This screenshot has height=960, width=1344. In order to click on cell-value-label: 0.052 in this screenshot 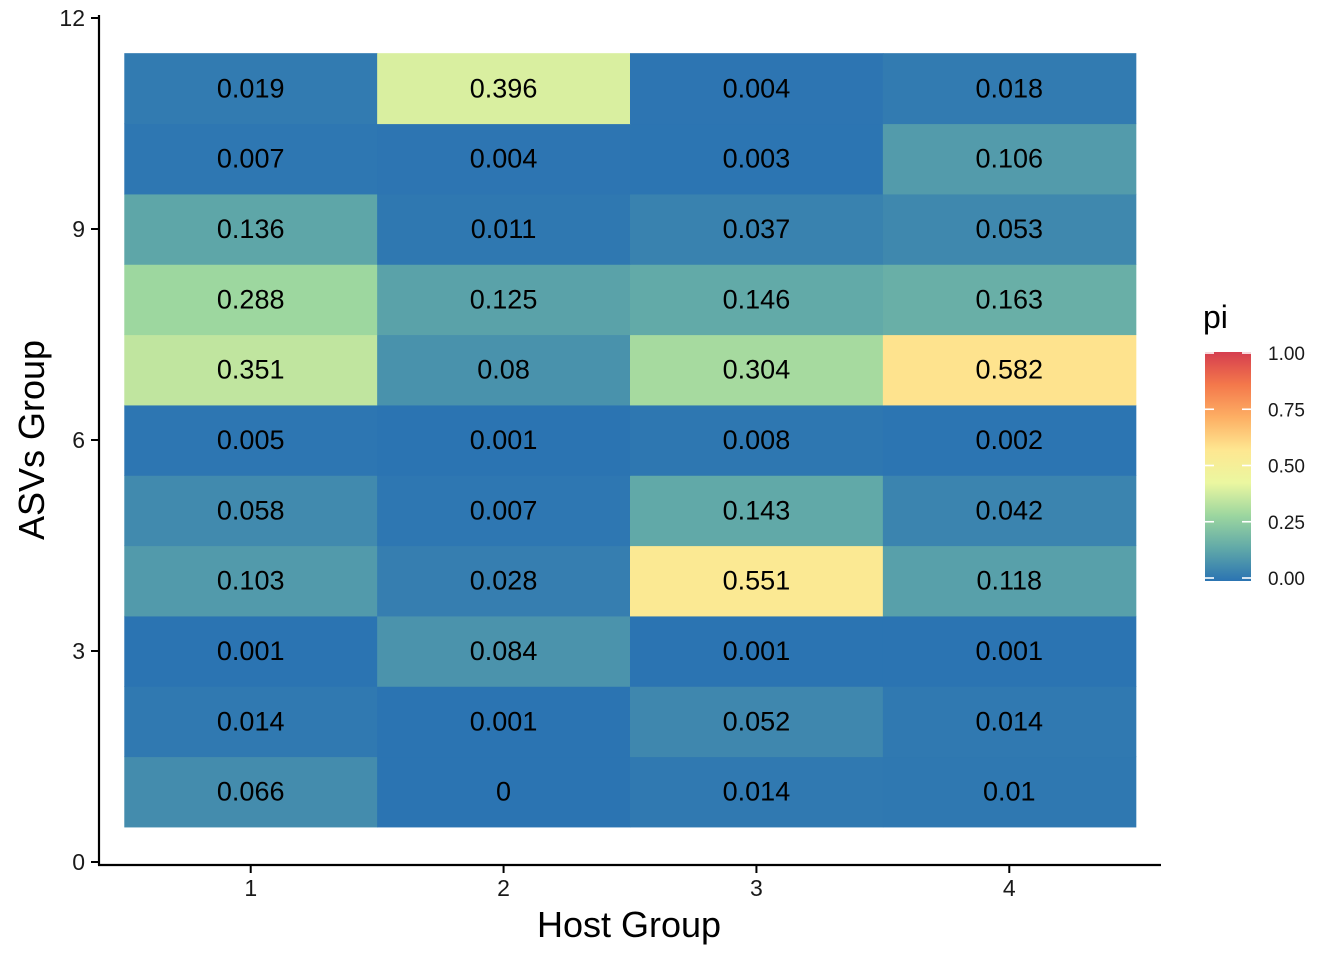, I will do `click(757, 721)`.